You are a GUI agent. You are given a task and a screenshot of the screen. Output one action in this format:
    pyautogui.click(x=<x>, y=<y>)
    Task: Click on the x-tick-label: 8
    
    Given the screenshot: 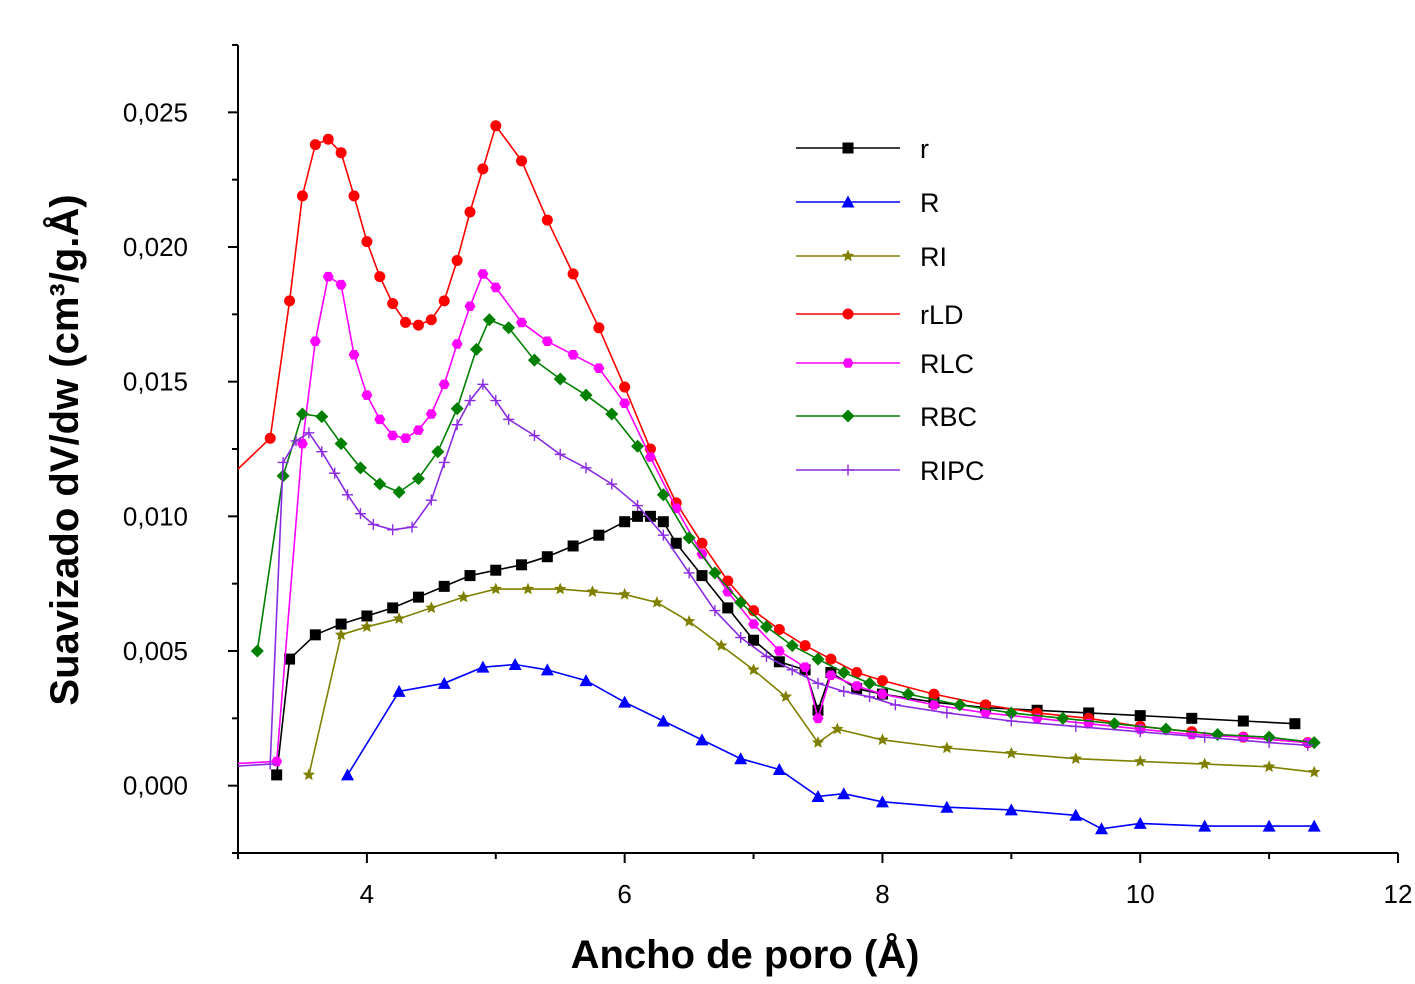 What is the action you would take?
    pyautogui.click(x=882, y=894)
    